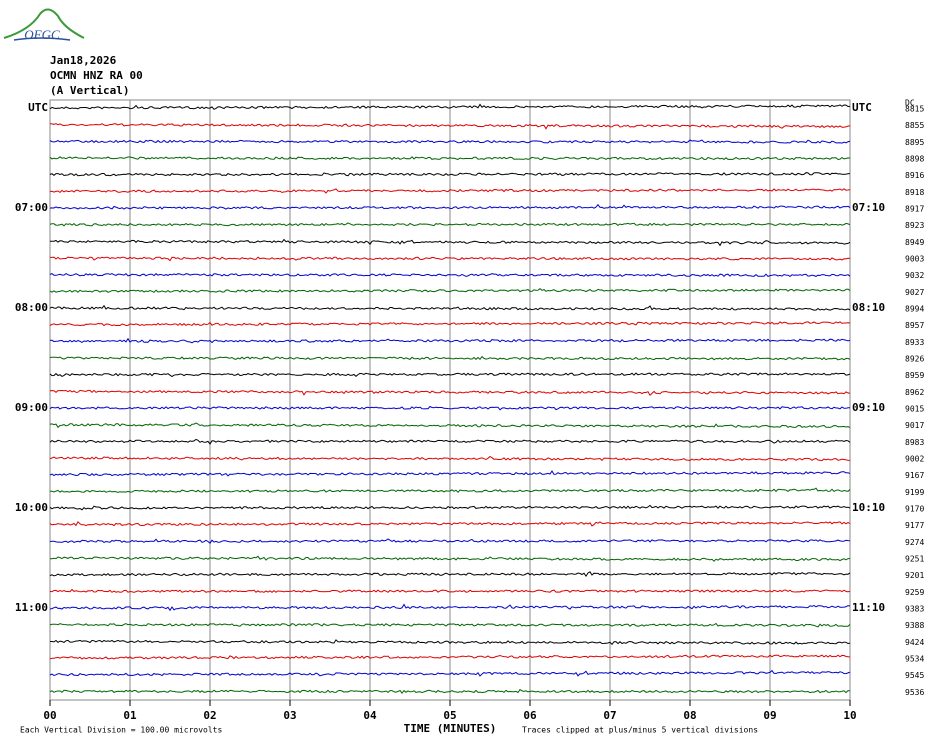 This screenshot has width=930, height=744. I want to click on x-tick-label: 10, so click(849, 715).